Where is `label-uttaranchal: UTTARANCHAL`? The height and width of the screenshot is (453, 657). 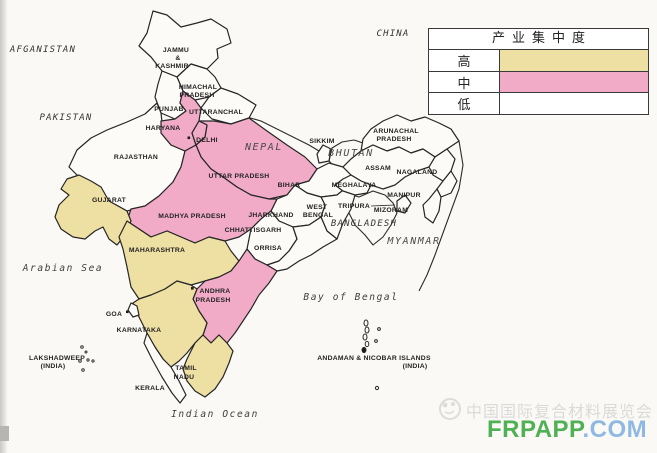 label-uttaranchal: UTTARANCHAL is located at coordinates (216, 112).